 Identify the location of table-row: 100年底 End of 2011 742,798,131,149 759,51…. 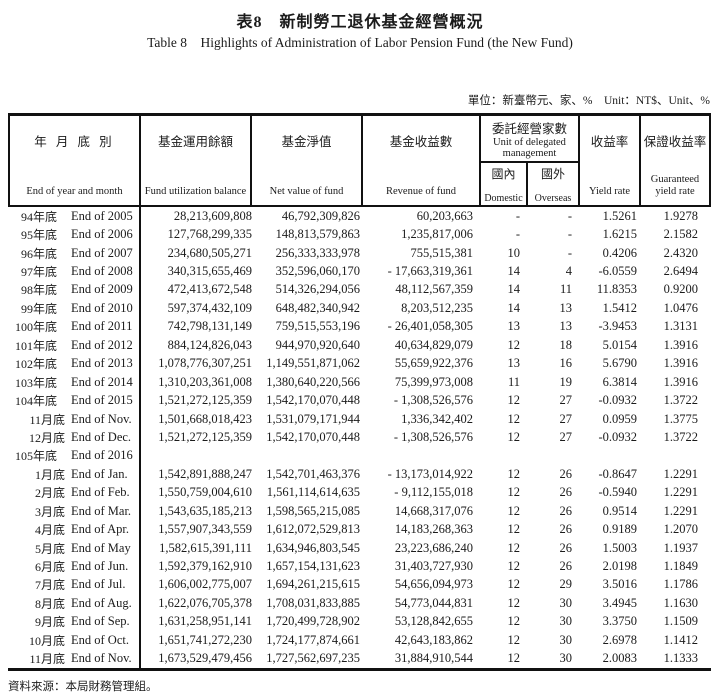
(359, 327).